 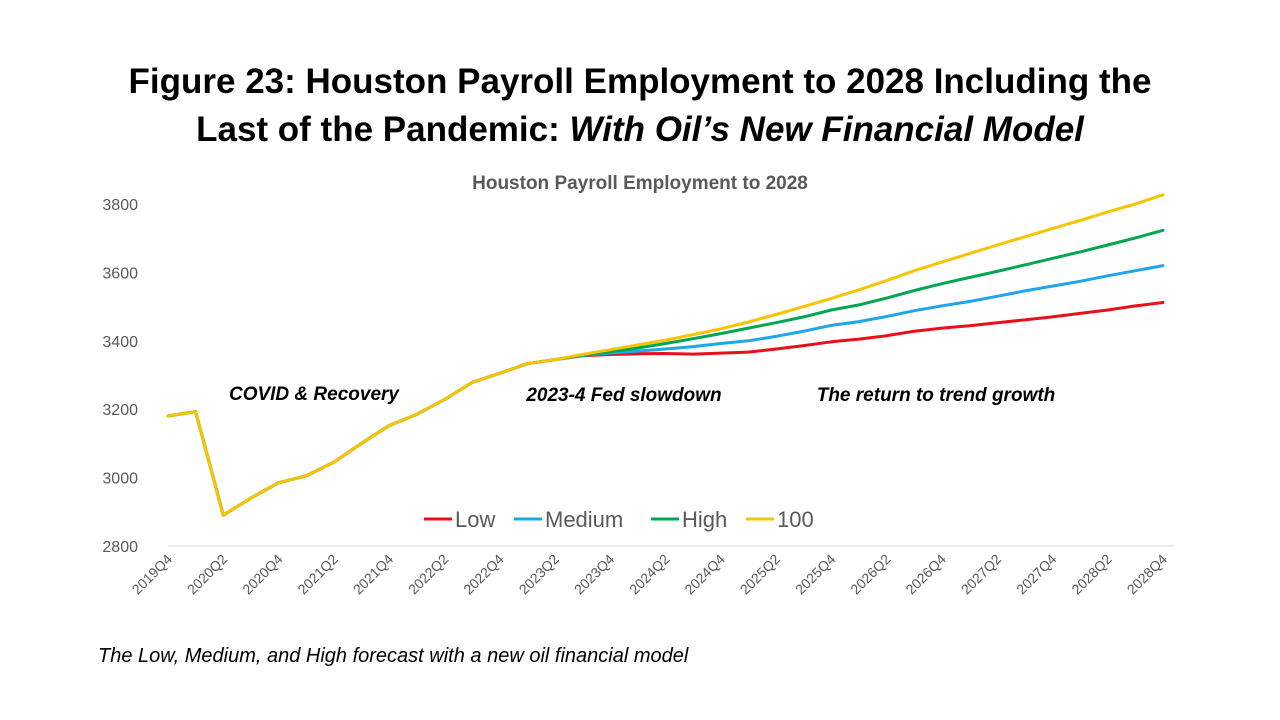 What do you see at coordinates (1036, 574) in the screenshot?
I see `x-tick-label: 2027Q4` at bounding box center [1036, 574].